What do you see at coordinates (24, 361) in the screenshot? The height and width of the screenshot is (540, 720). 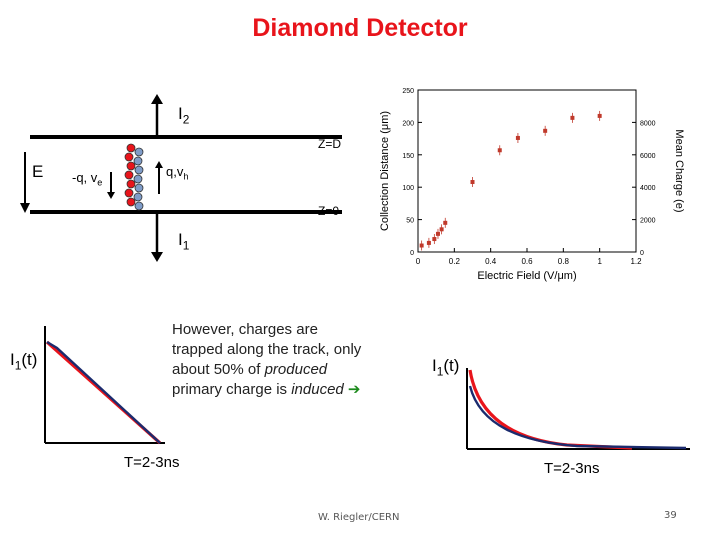 I see `left-plot-ylabel: I1(t)` at bounding box center [24, 361].